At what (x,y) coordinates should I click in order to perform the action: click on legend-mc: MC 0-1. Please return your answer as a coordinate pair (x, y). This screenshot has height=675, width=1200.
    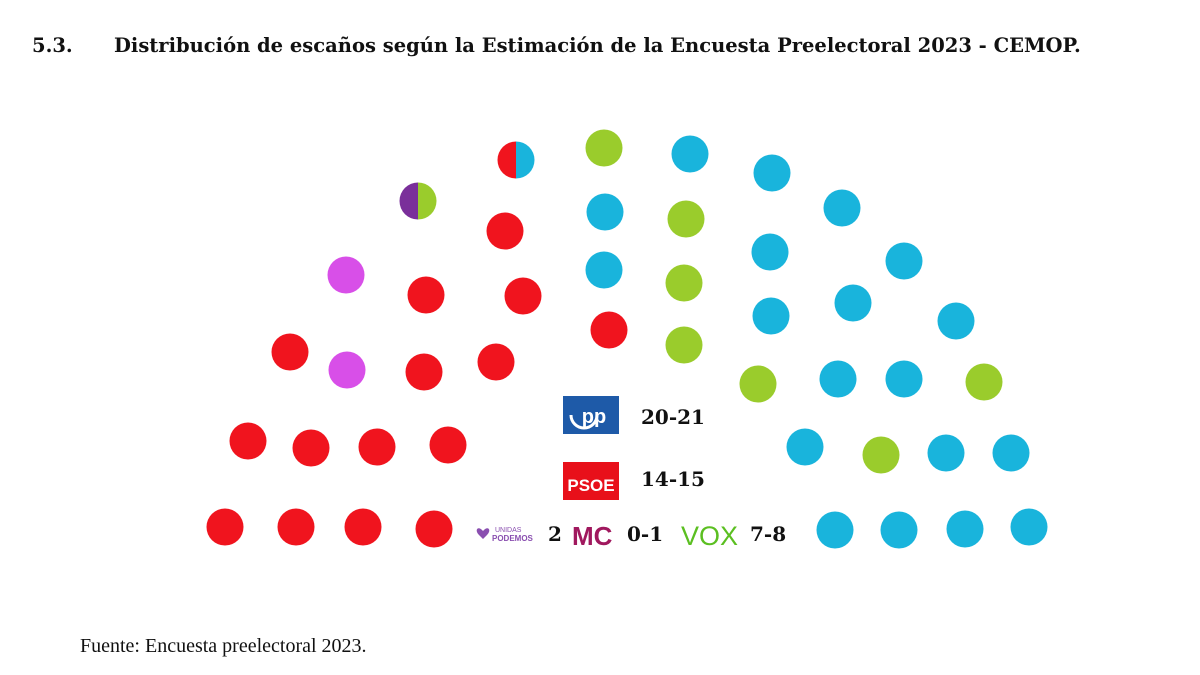
    Looking at the image, I should click on (617, 536).